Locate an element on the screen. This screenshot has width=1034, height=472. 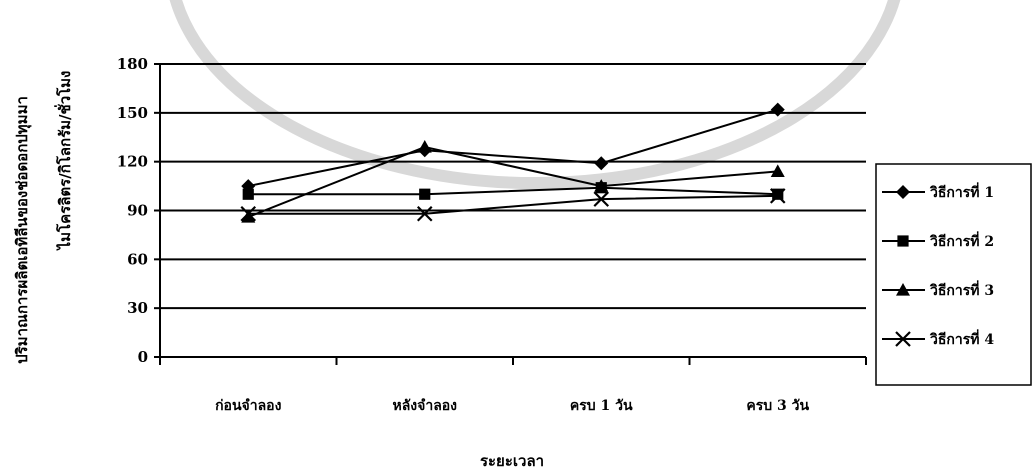
legend-label: วิธีการที่ 3 is located at coordinates (961, 289).